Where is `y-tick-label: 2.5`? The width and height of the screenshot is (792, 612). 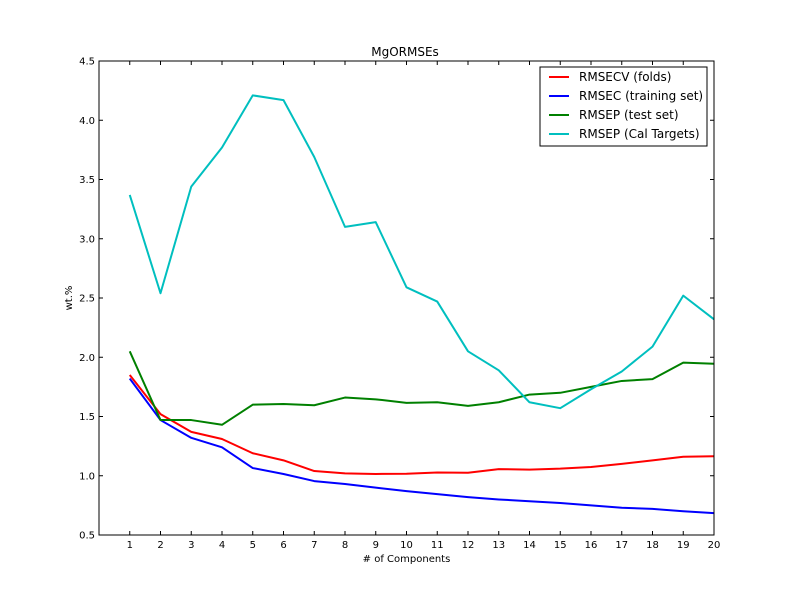
y-tick-label: 2.5 is located at coordinates (87, 299).